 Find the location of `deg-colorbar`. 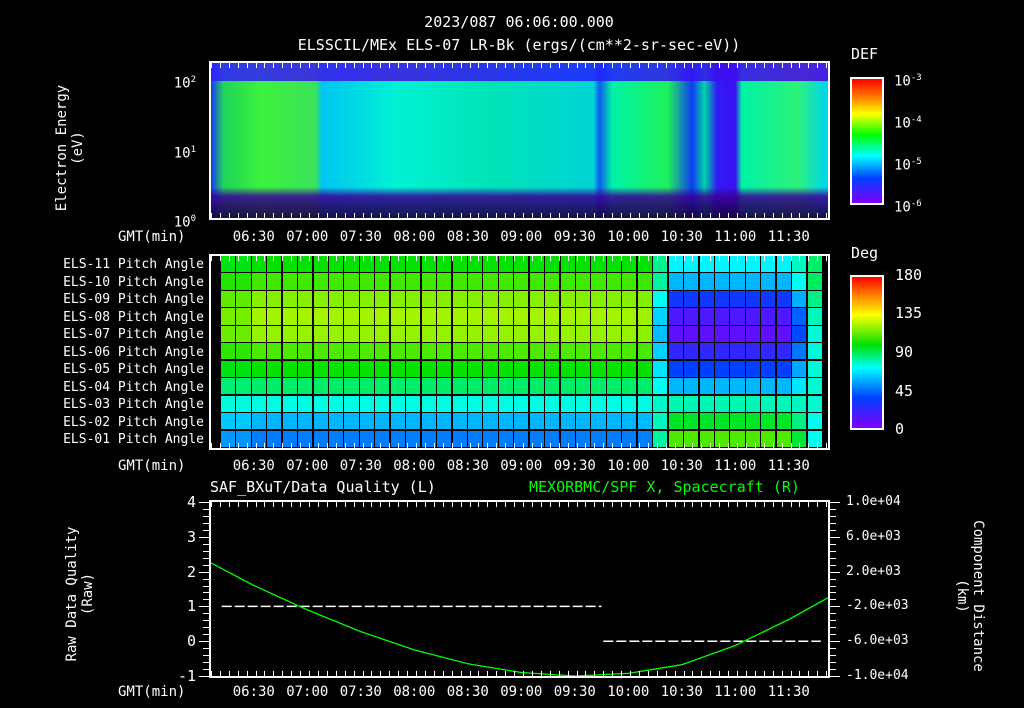

deg-colorbar is located at coordinates (867, 352).